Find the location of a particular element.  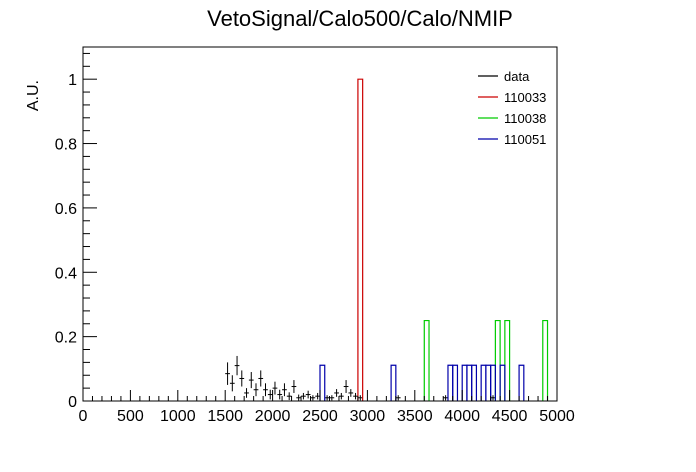

legend-entry: data is located at coordinates (504, 76).